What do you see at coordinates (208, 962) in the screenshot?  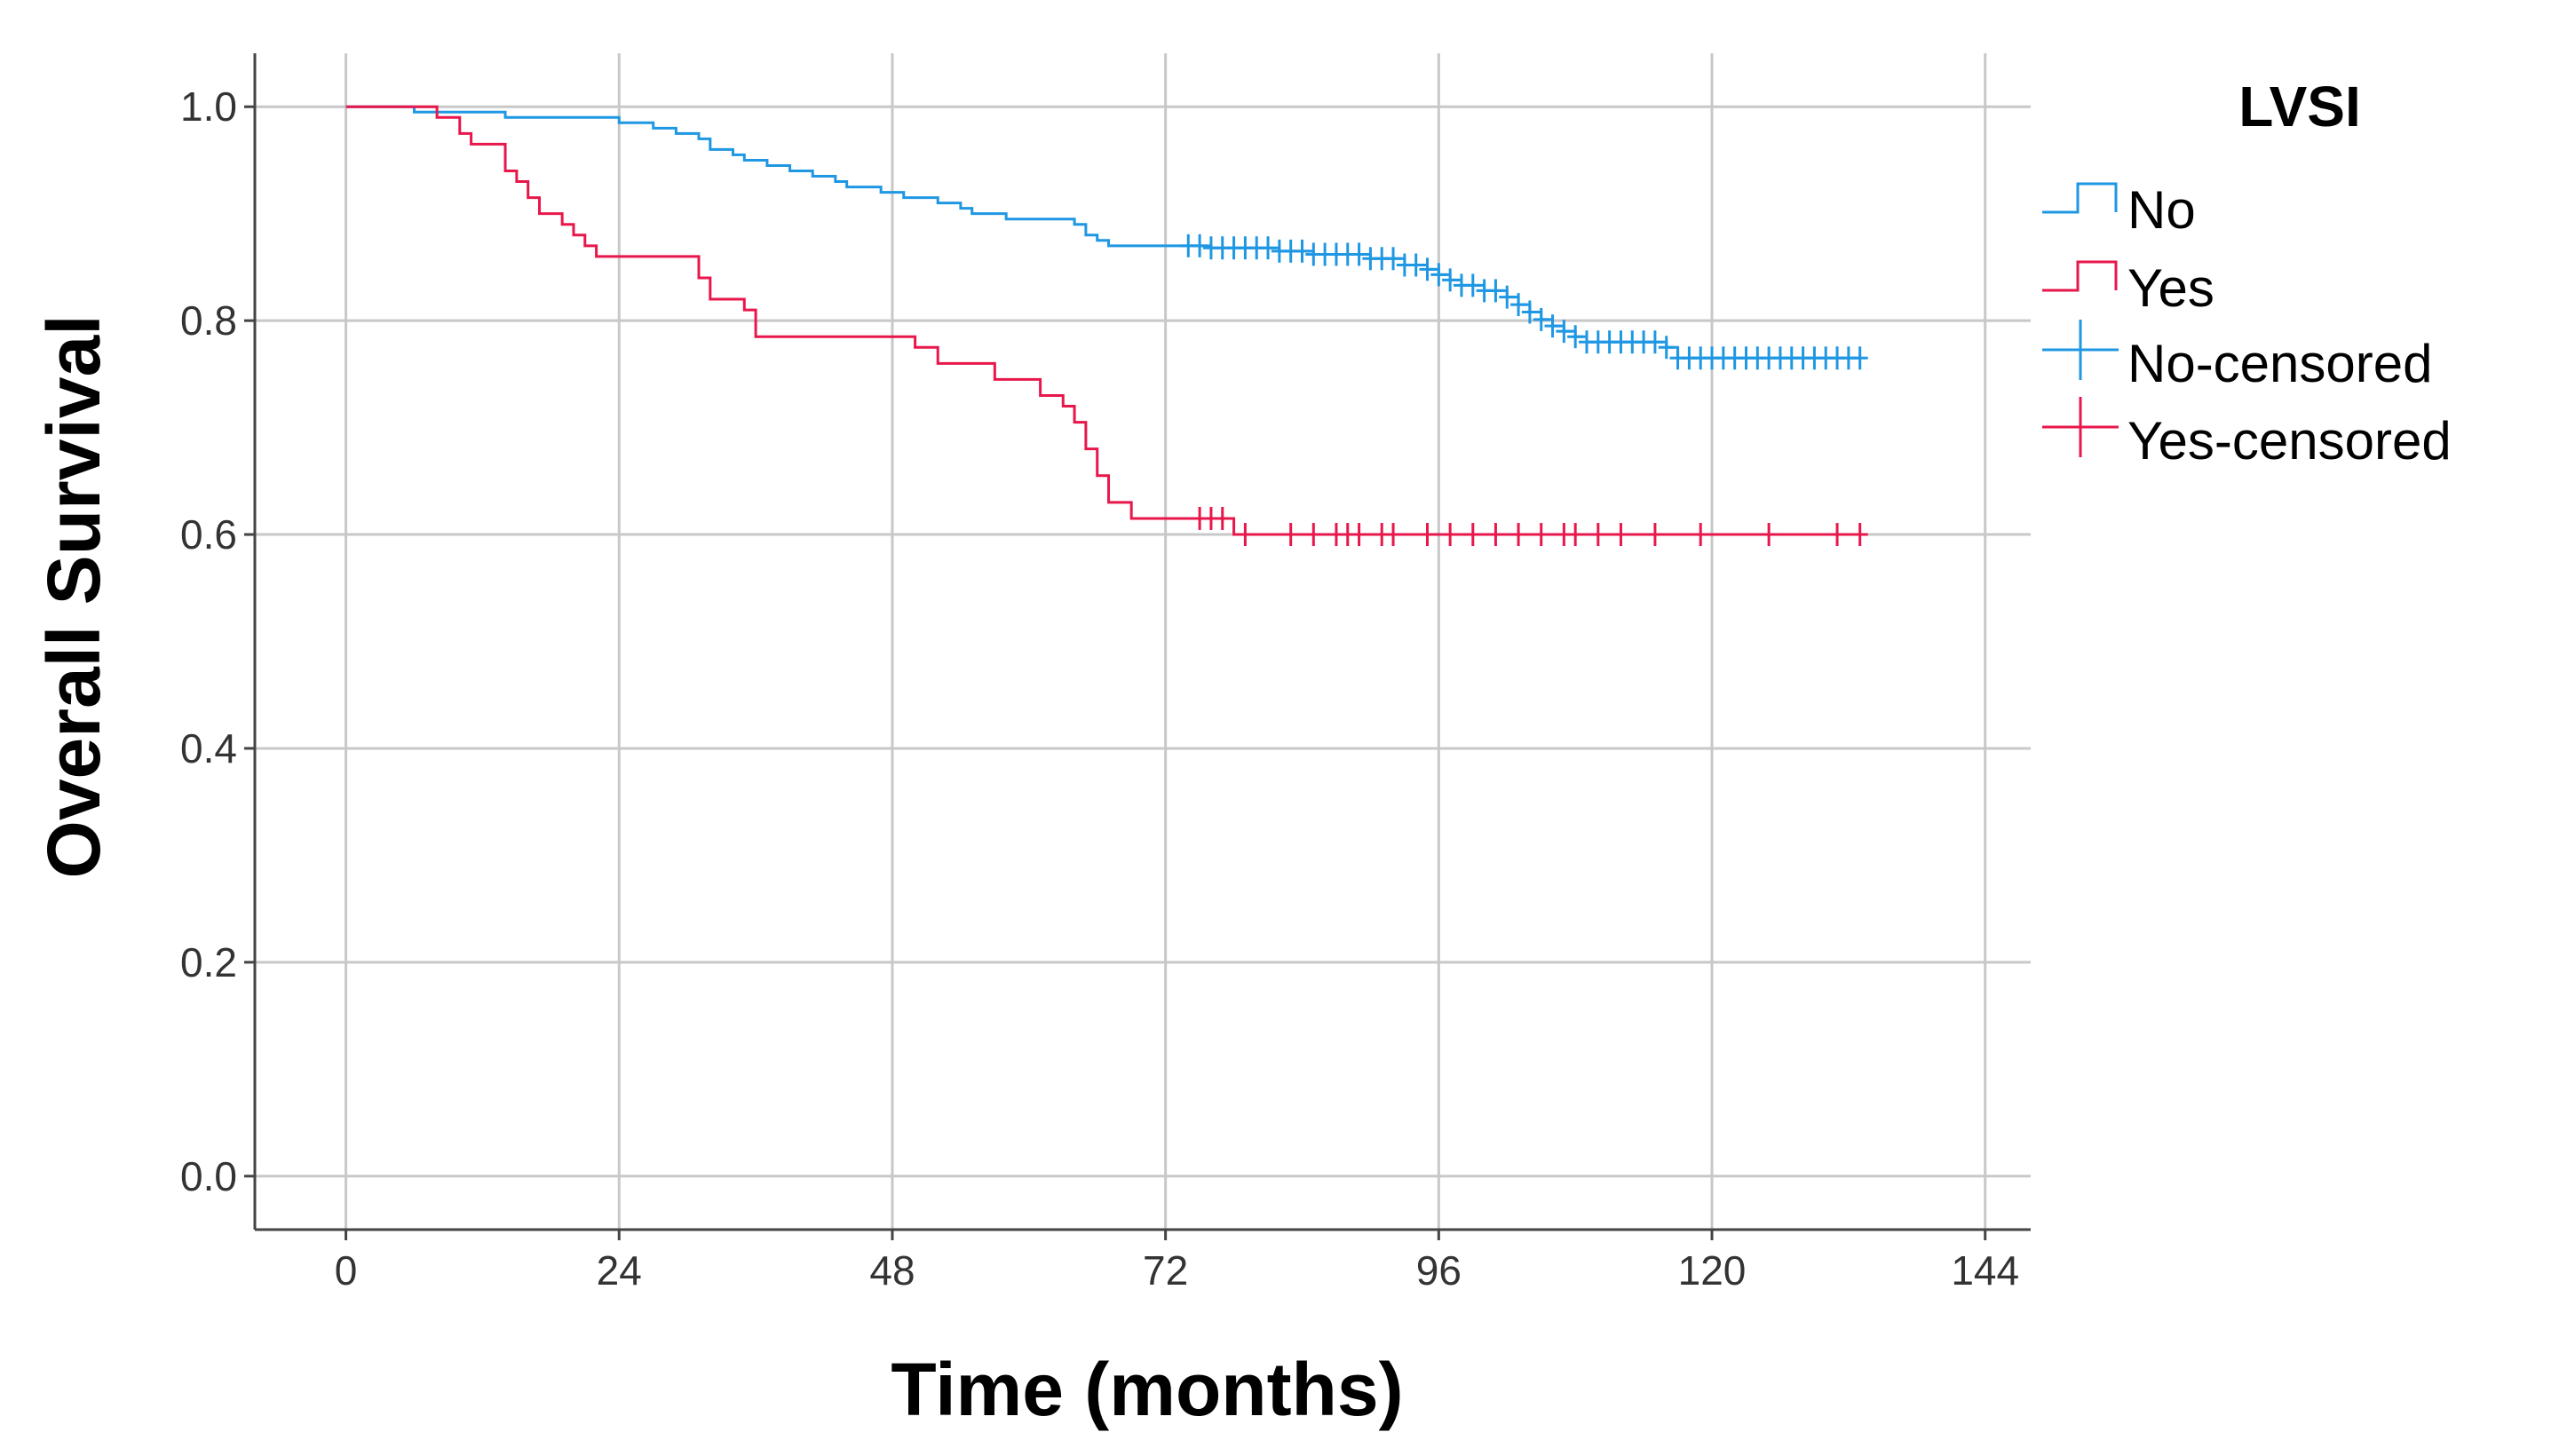 I see `y-tick-label-1: 0.2` at bounding box center [208, 962].